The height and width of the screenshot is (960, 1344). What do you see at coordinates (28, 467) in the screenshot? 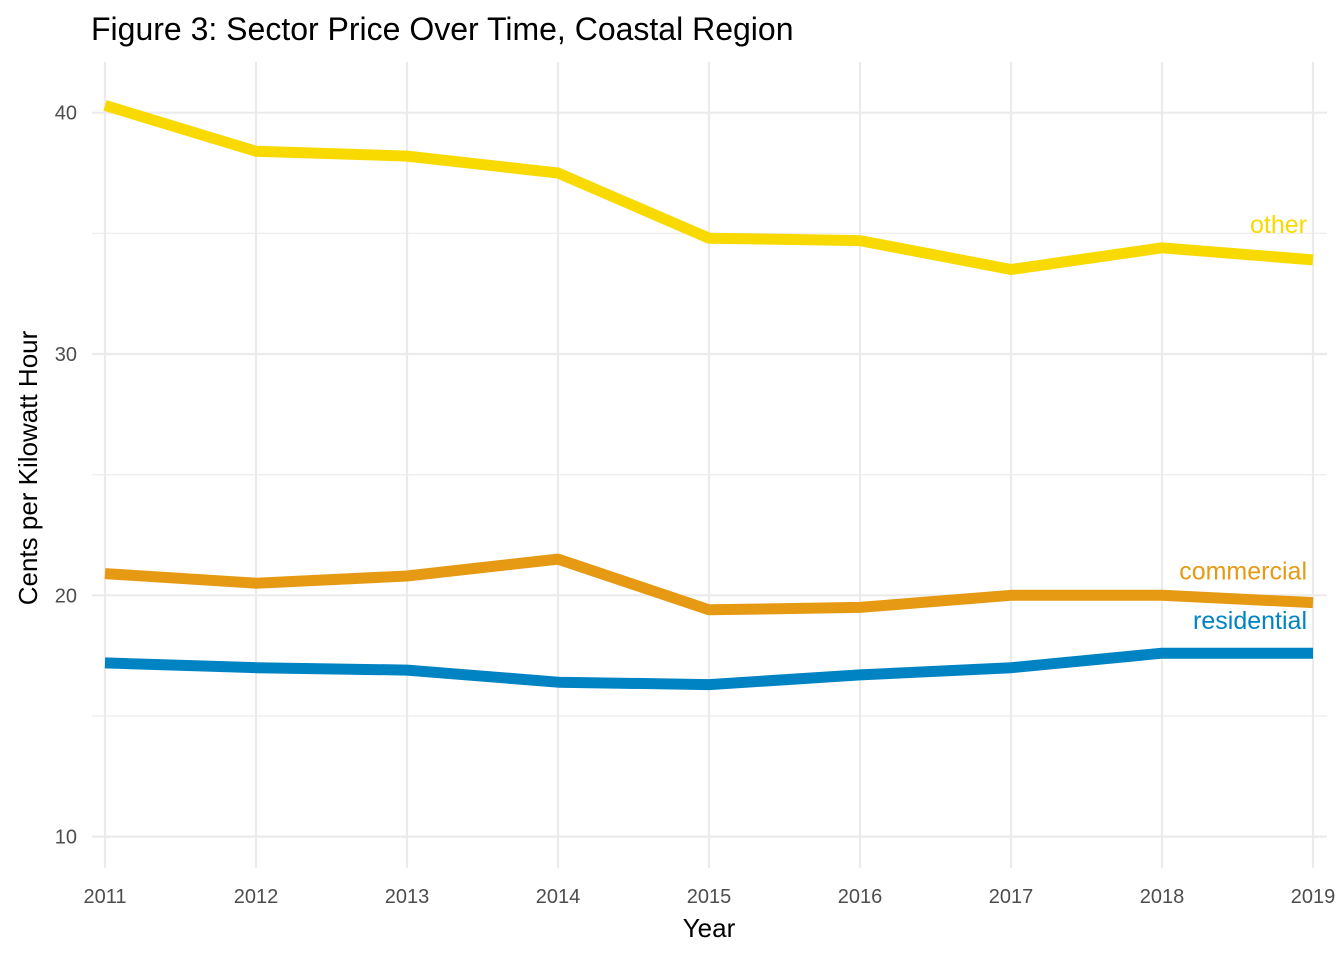
I see `y-axis-title: Cents per Kilowatt Hour` at bounding box center [28, 467].